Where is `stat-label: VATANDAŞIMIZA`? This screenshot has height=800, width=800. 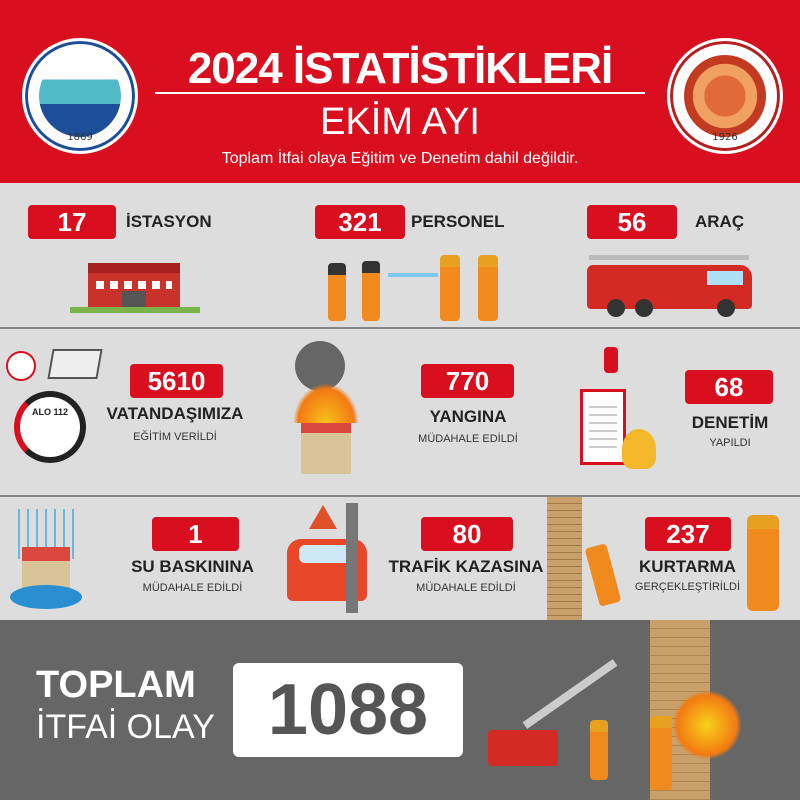 stat-label: VATANDAŞIMIZA is located at coordinates (175, 413).